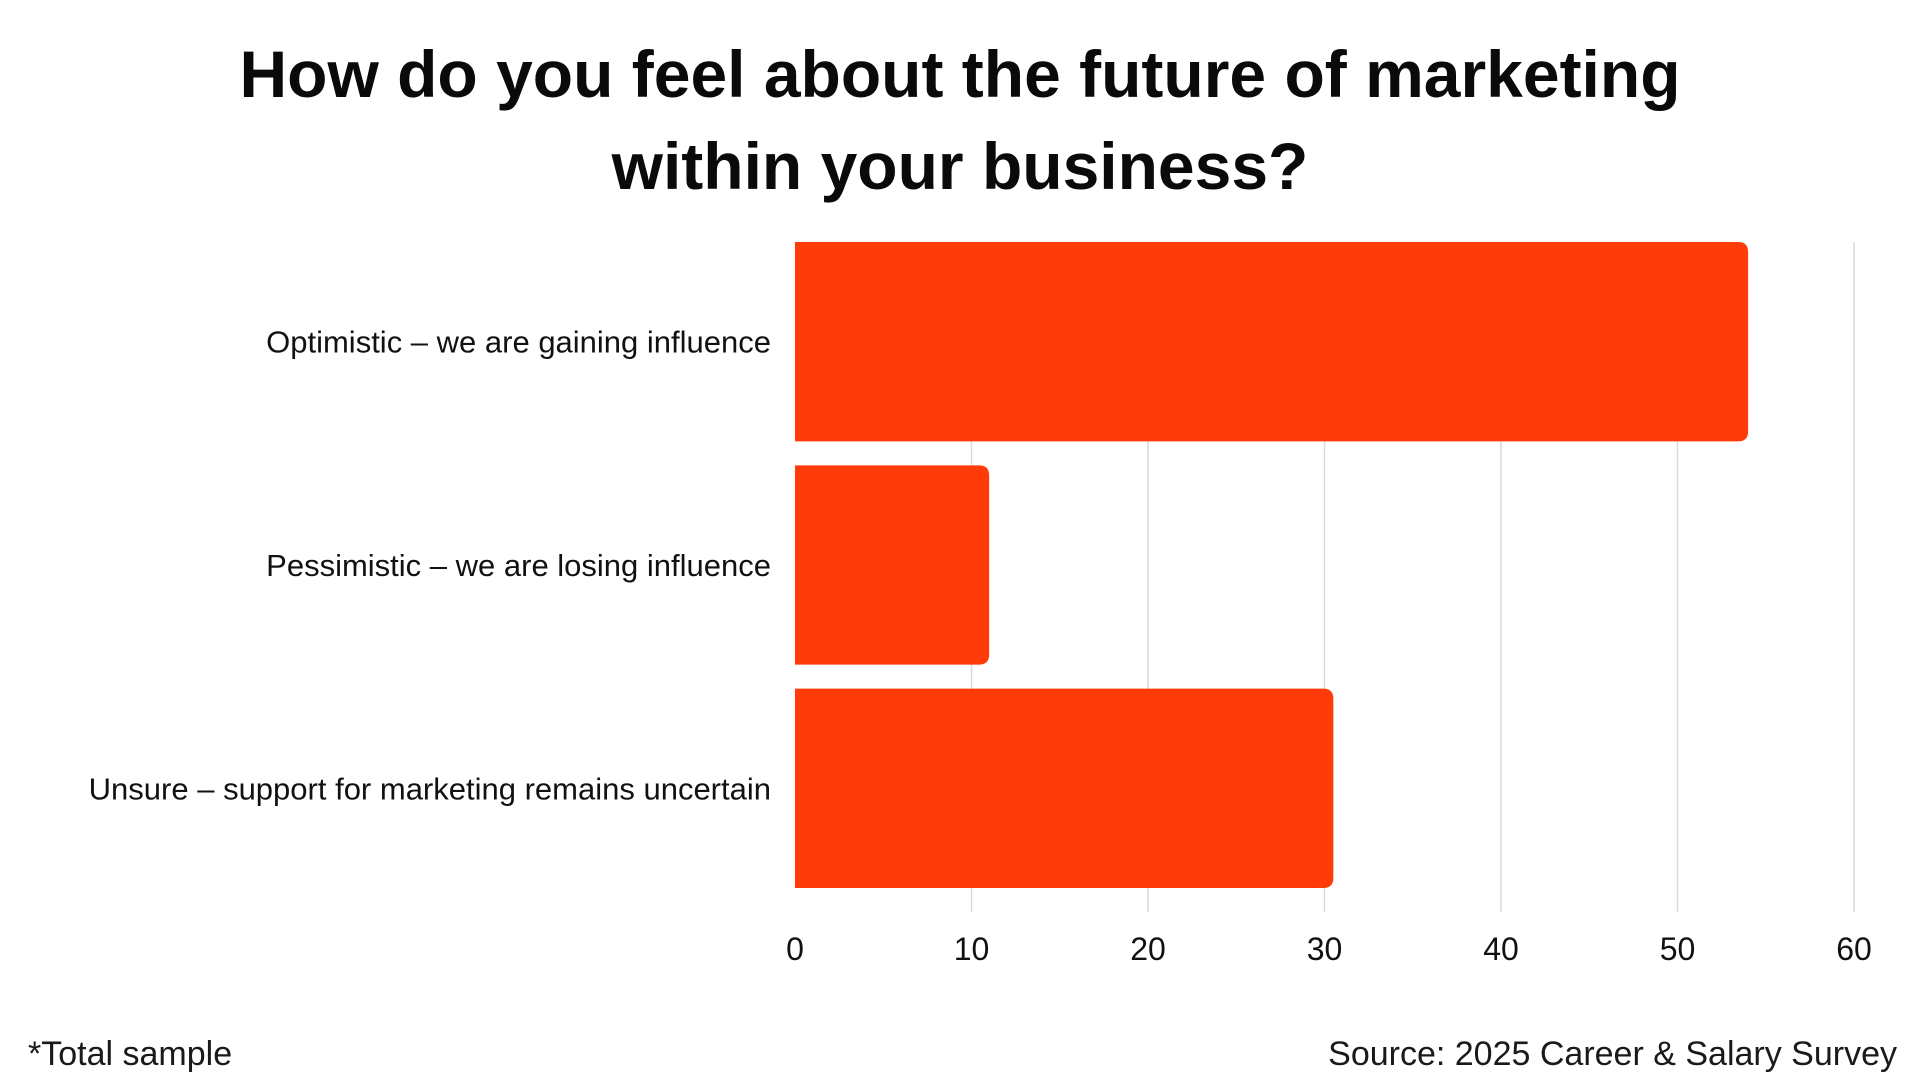 The width and height of the screenshot is (1920, 1080). I want to click on category-label: Pessimistic – we are losing influence, so click(518, 565).